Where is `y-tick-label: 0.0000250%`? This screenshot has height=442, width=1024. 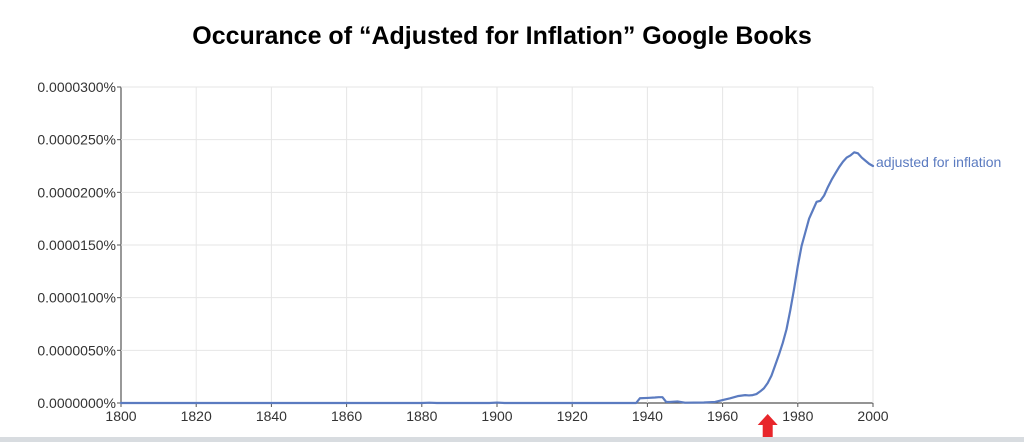
y-tick-label: 0.0000250% is located at coordinates (76, 140).